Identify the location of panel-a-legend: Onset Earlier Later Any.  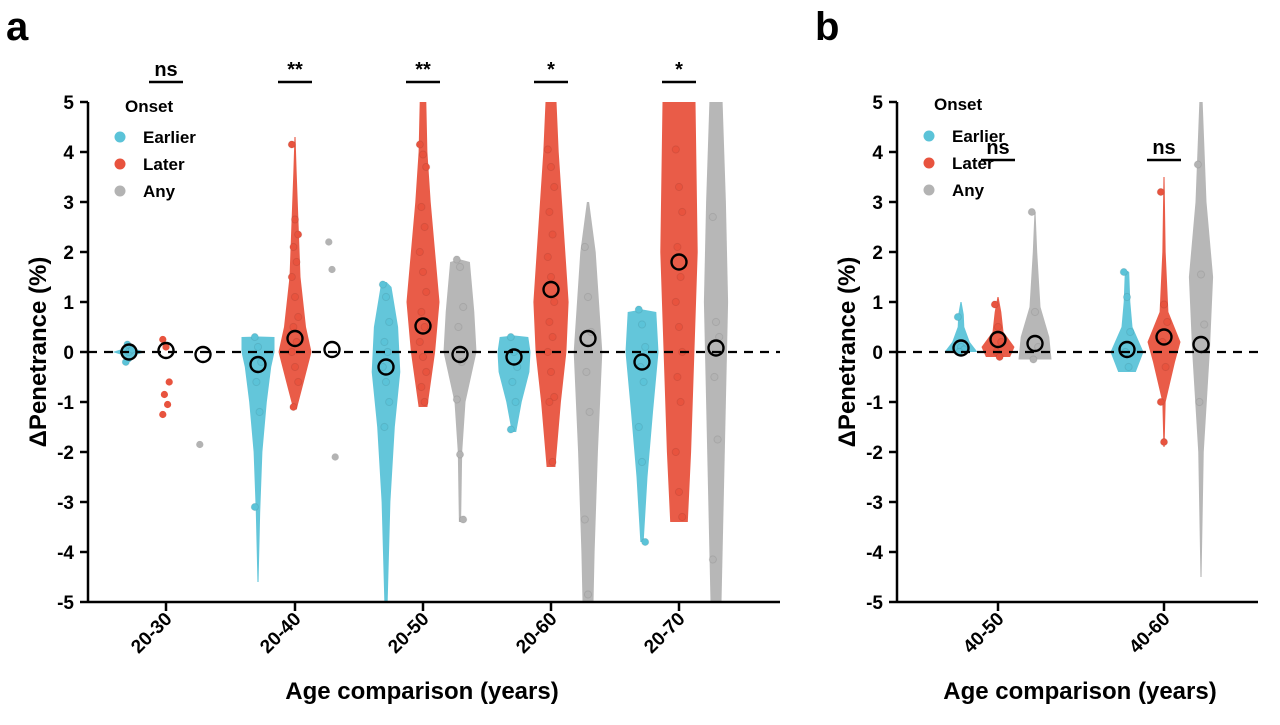
(155, 149).